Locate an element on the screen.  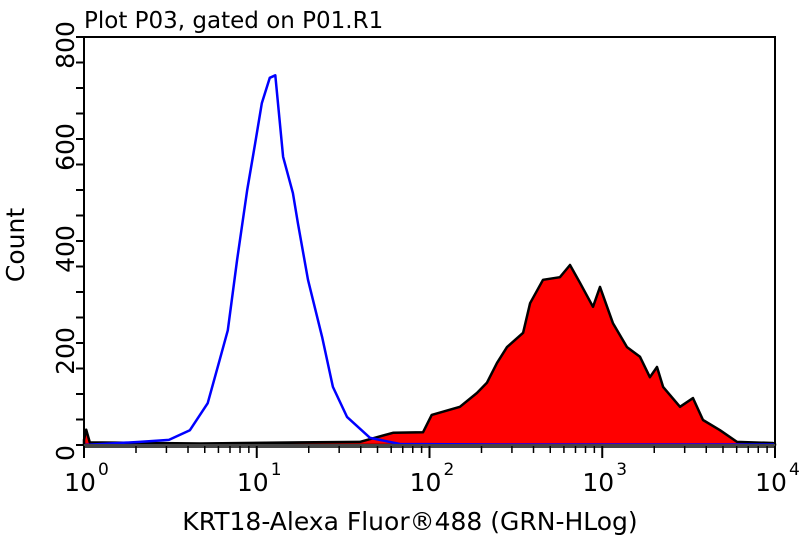
y-tick-label: 600 is located at coordinates (65, 147).